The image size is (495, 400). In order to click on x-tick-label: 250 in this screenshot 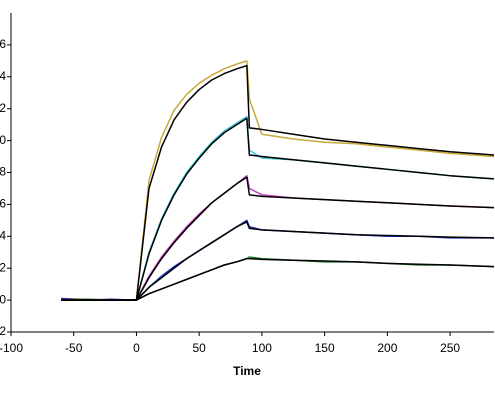, I will do `click(450, 348)`.